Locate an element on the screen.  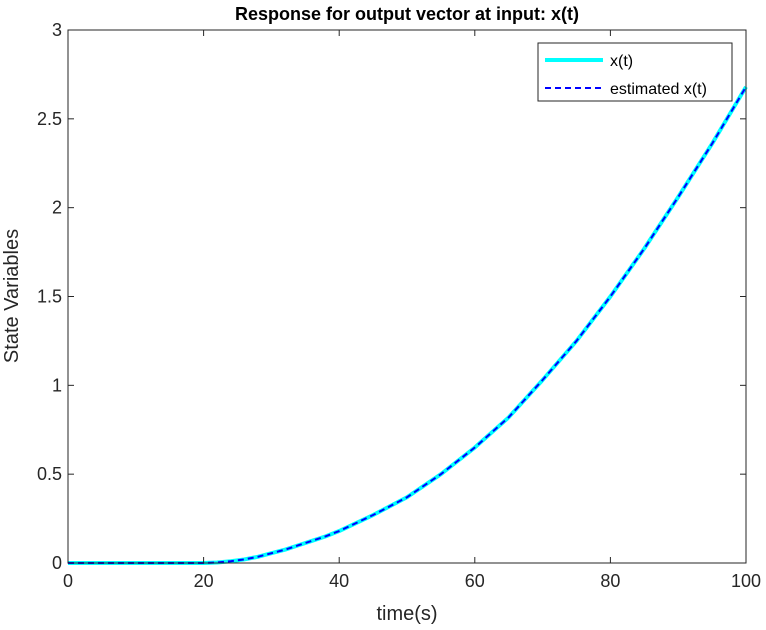
y-tick-label: 0.5 is located at coordinates (49, 474).